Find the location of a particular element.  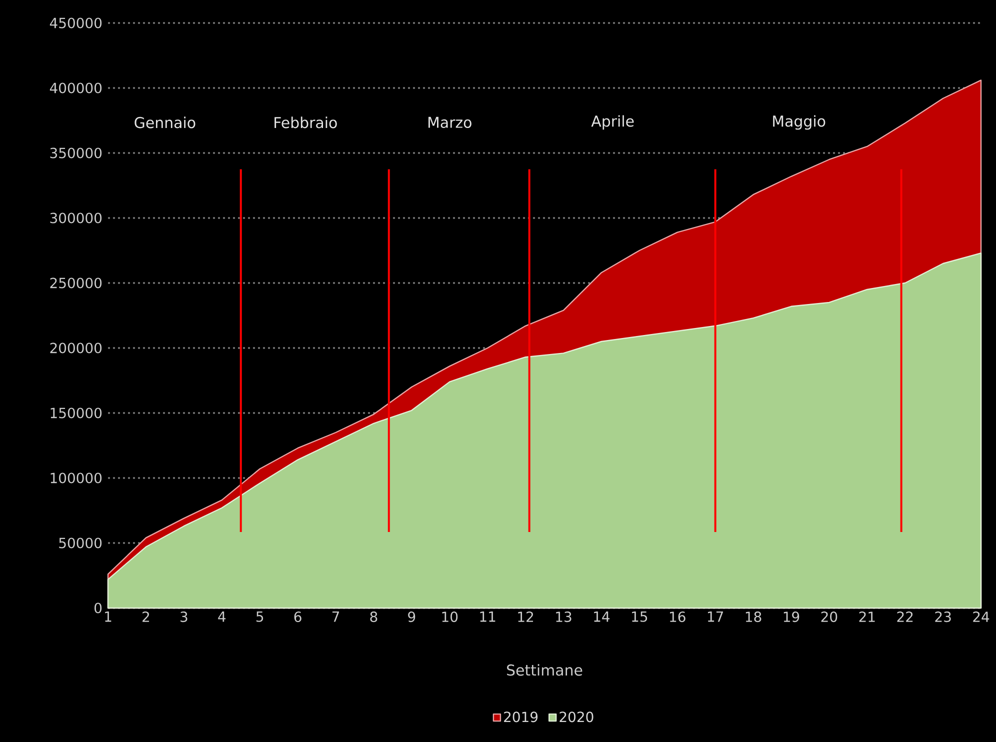

x-tick-label: 7 is located at coordinates (335, 617).